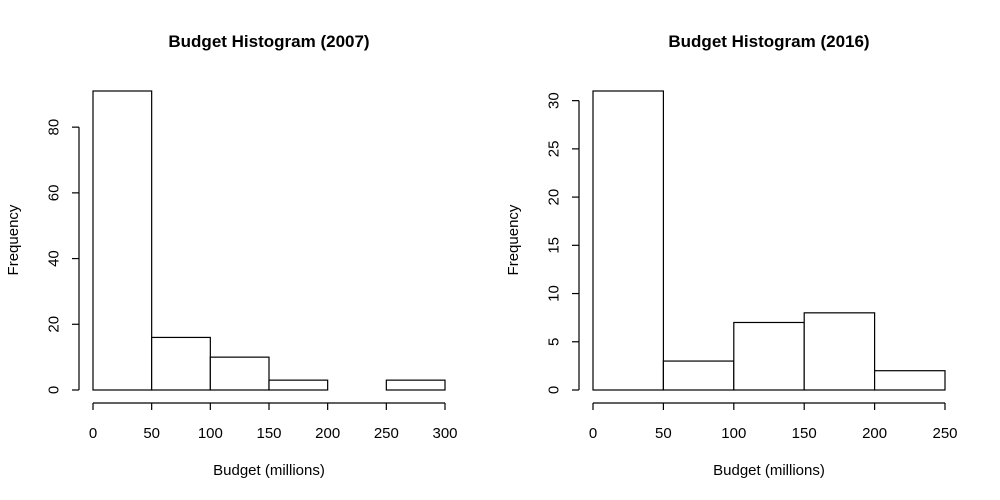 The image size is (1000, 500). I want to click on y-tick-label: 10, so click(554, 293).